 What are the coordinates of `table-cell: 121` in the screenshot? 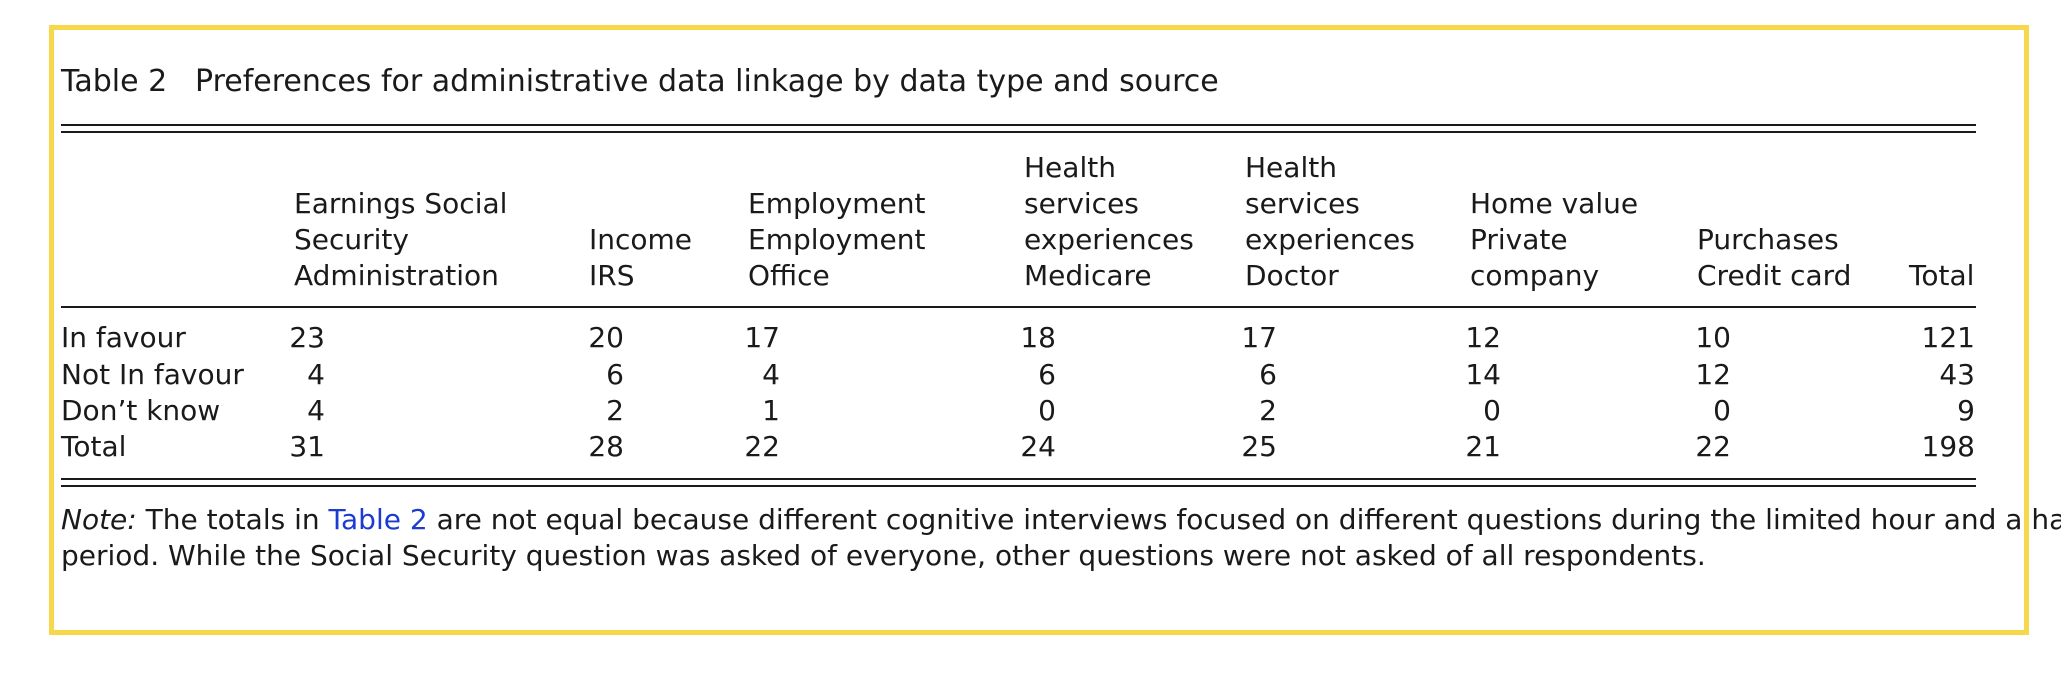 It's located at (1948, 337).